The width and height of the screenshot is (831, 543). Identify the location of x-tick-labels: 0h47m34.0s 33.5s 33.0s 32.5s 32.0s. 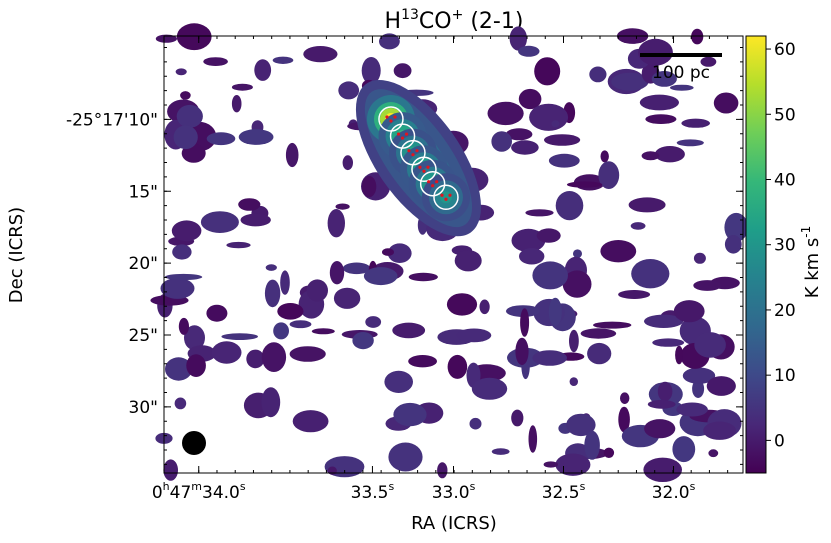
(424, 491).